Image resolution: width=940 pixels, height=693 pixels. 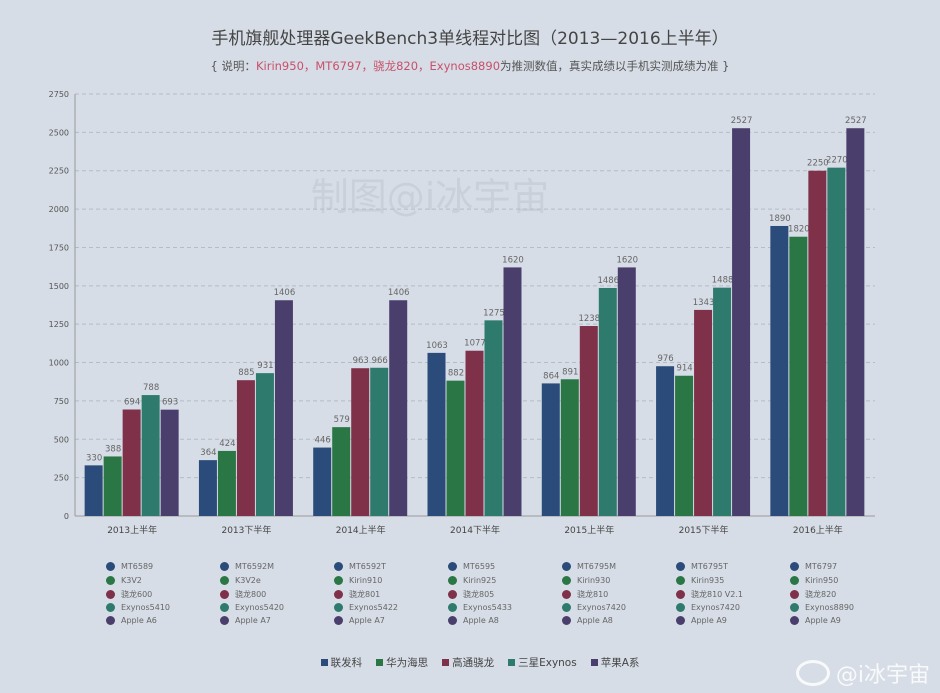 What do you see at coordinates (479, 594) in the screenshot?
I see `legend-chip-label: 骁龙805` at bounding box center [479, 594].